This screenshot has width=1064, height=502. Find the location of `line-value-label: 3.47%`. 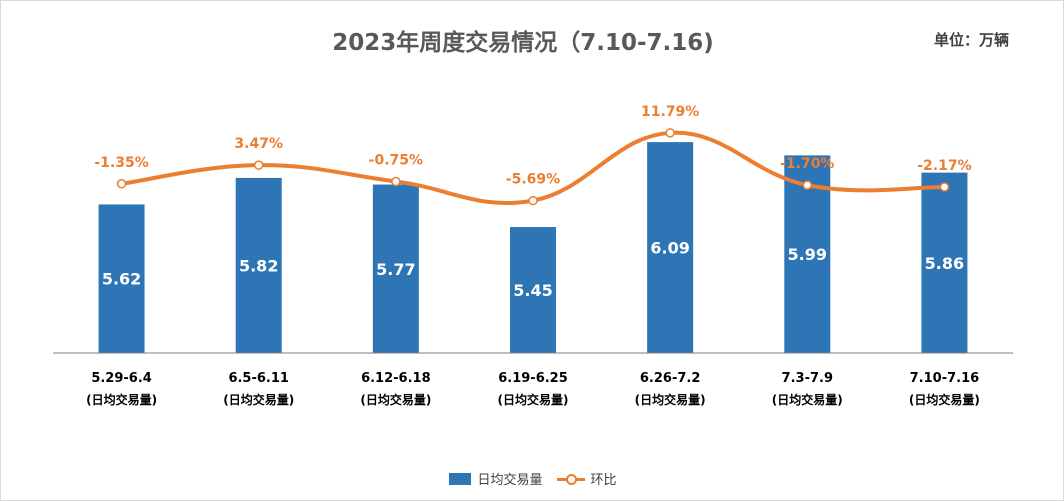

line-value-label: 3.47% is located at coordinates (258, 144).